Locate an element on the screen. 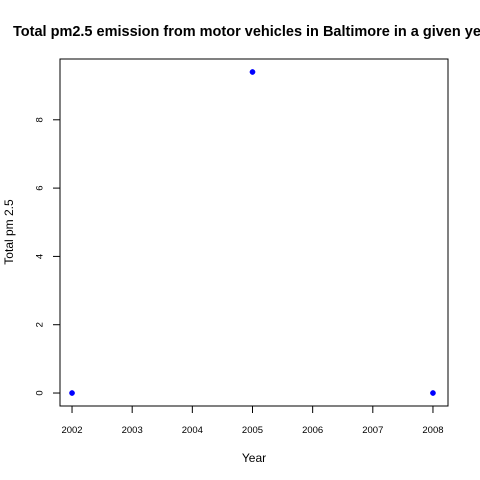 This screenshot has width=480, height=480. x-tick-label: 2008 is located at coordinates (432, 430).